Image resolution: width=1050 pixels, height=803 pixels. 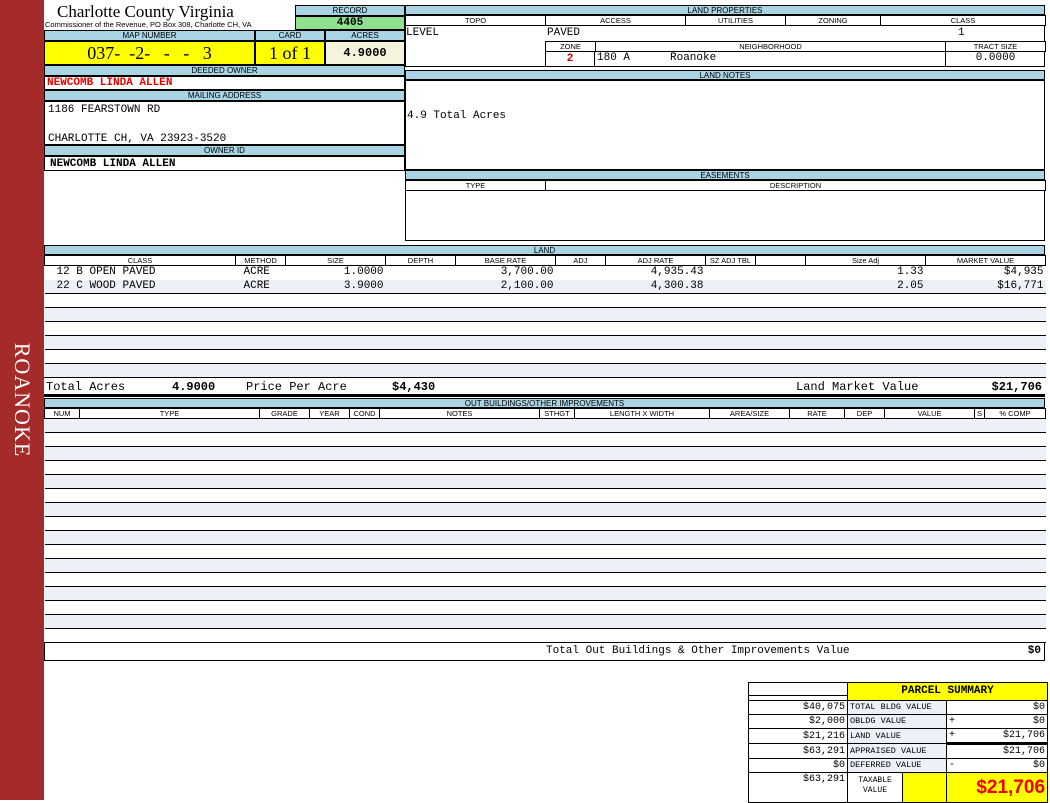 What do you see at coordinates (580, 260) in the screenshot?
I see `land-col-header: ADJ` at bounding box center [580, 260].